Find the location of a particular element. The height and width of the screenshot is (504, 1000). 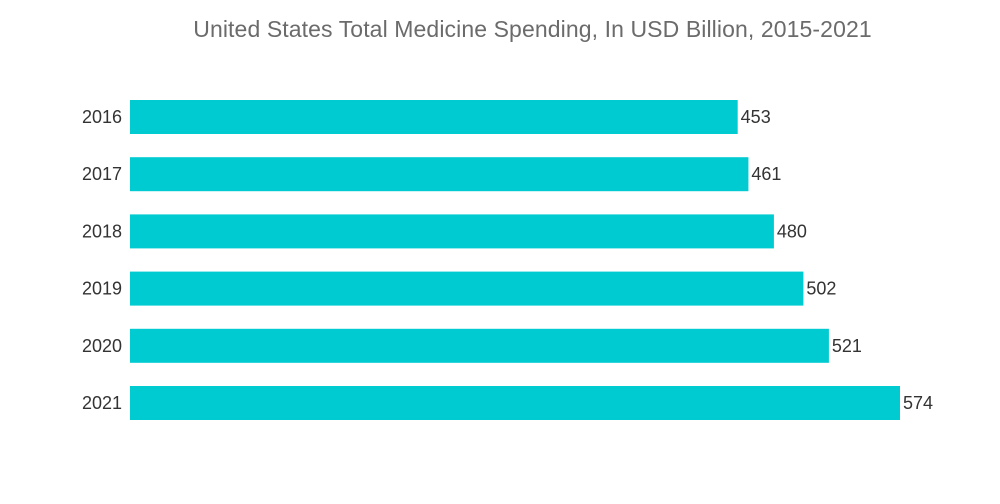

y-tick-label: 2018 is located at coordinates (102, 231).